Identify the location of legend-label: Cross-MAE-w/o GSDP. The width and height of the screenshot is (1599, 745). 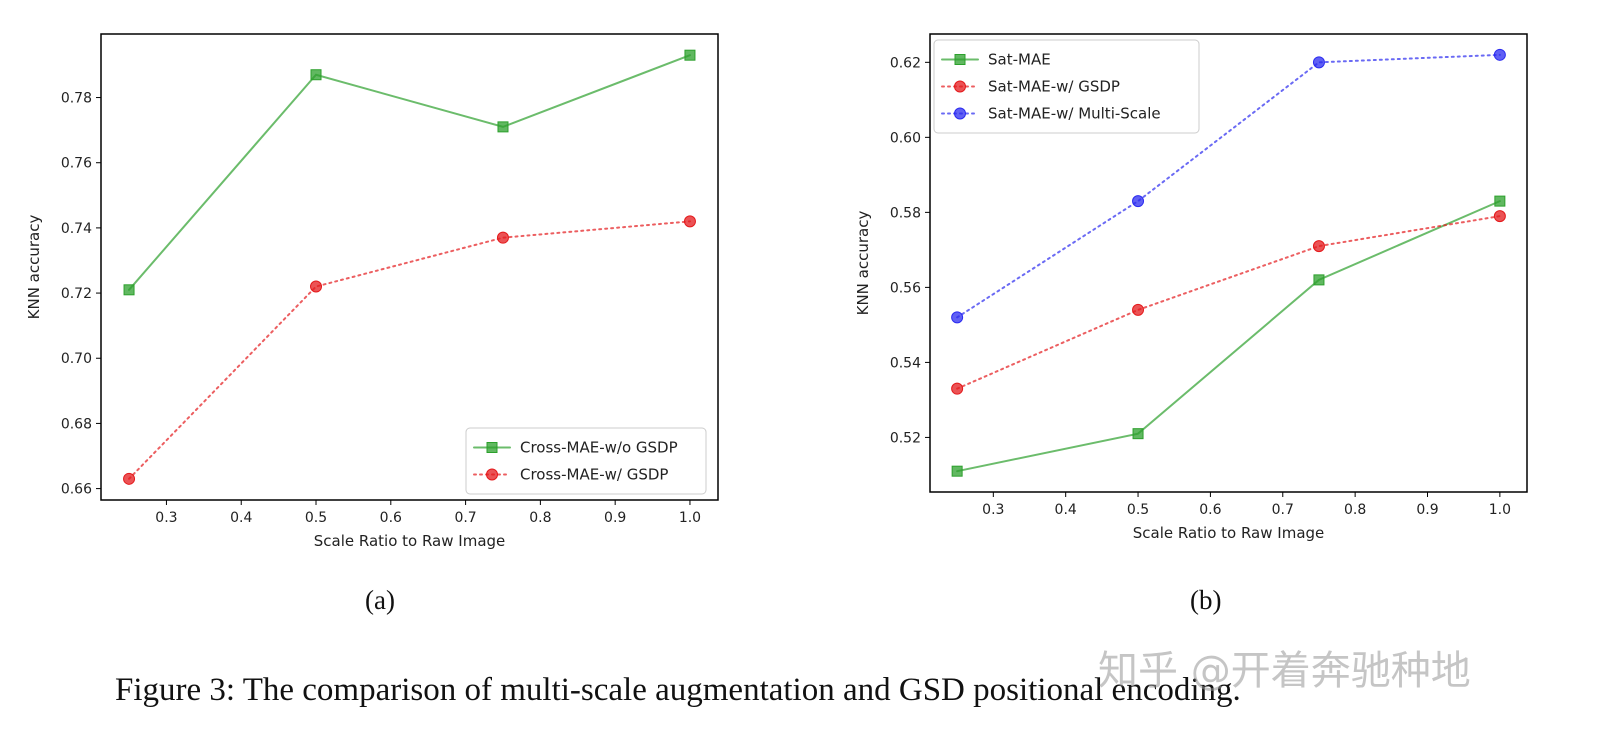
(599, 448).